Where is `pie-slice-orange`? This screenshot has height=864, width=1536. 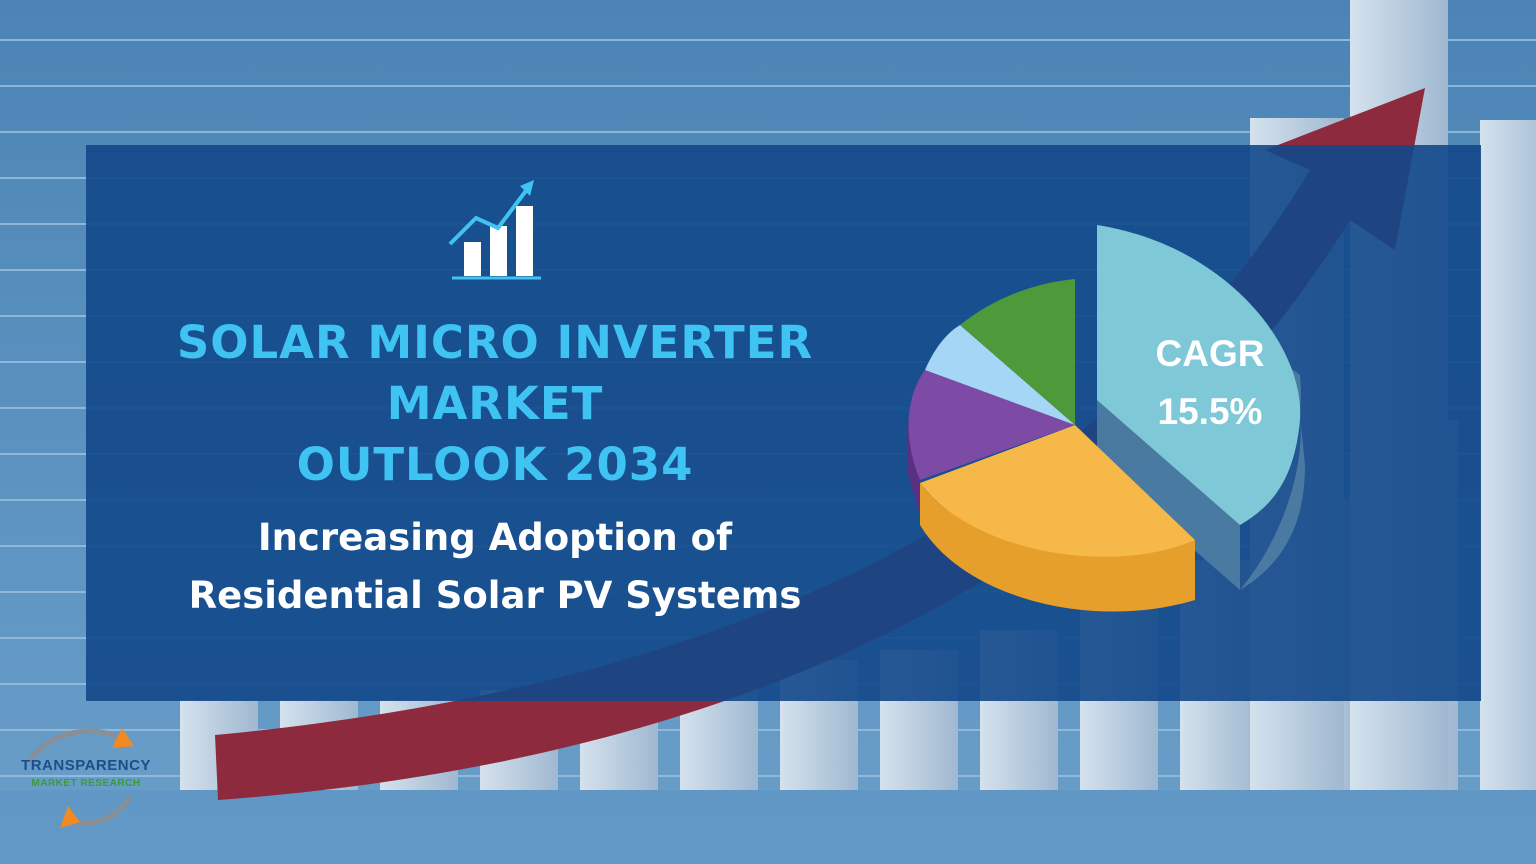 pie-slice-orange is located at coordinates (1057, 491).